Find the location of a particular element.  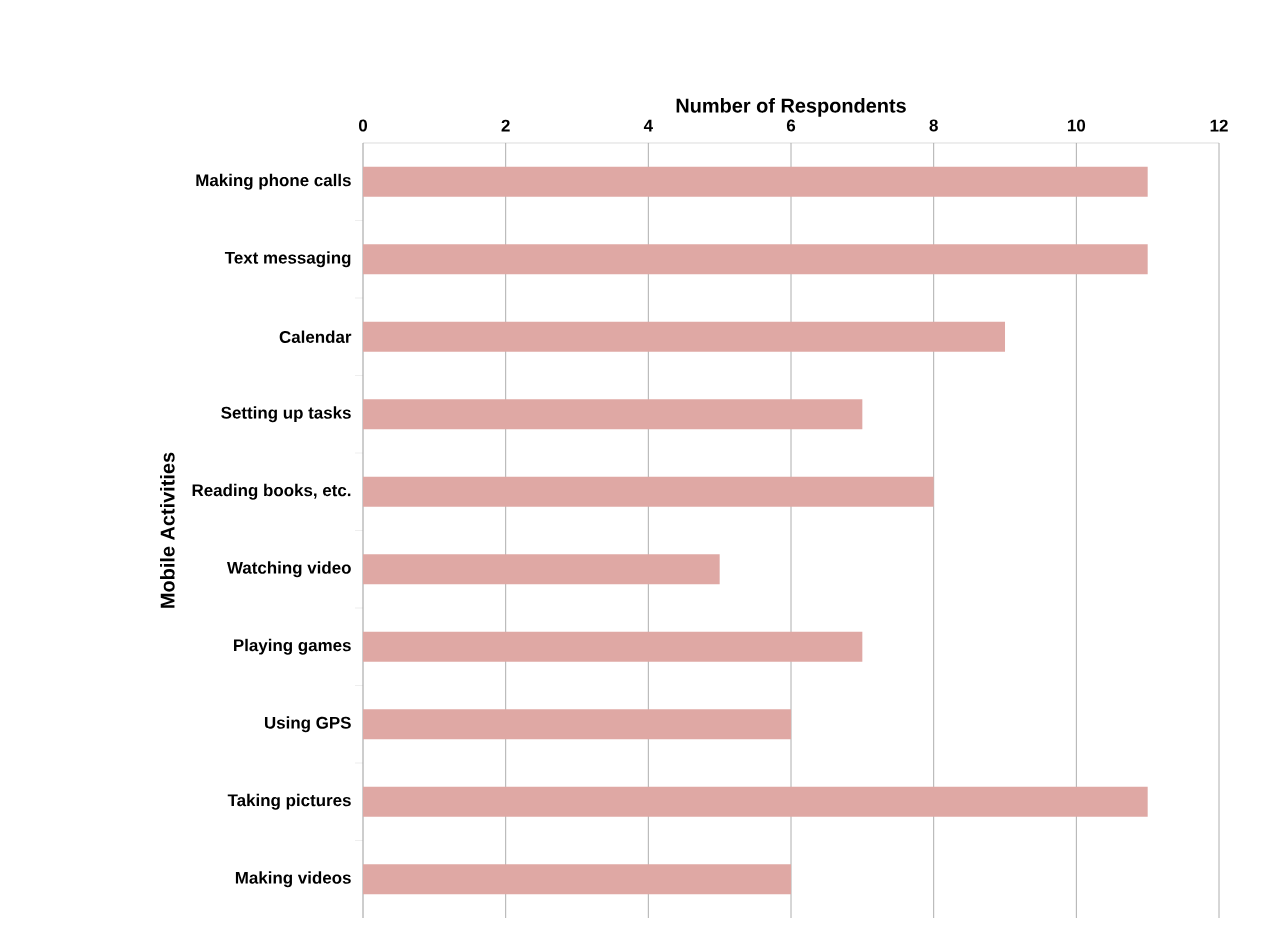

x-axis-title: Number of Respondents is located at coordinates (791, 107).